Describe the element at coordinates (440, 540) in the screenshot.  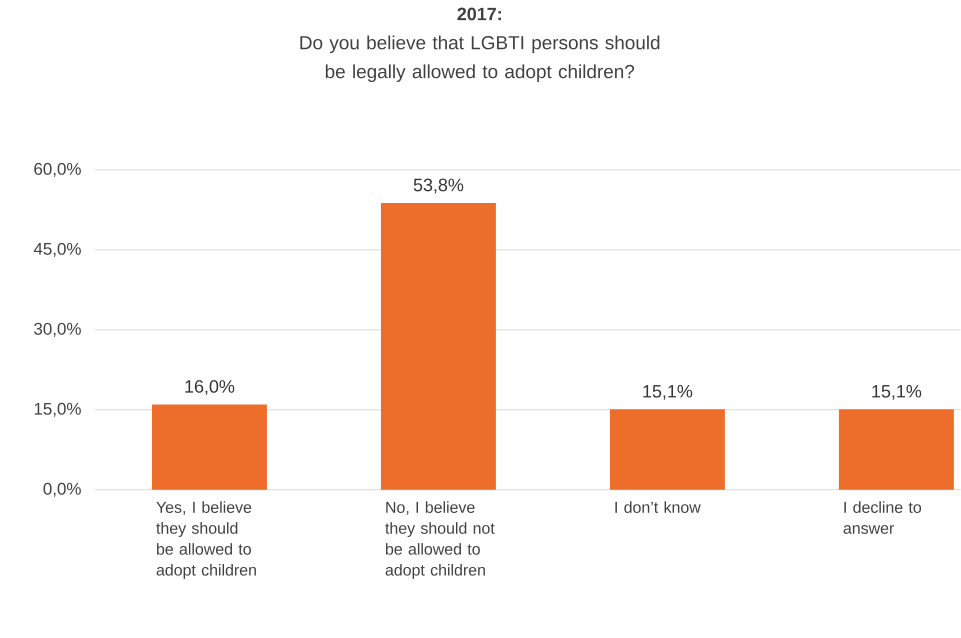
I see `x-tick-label: No, I believe they should not be allowed to adopt children` at that location.